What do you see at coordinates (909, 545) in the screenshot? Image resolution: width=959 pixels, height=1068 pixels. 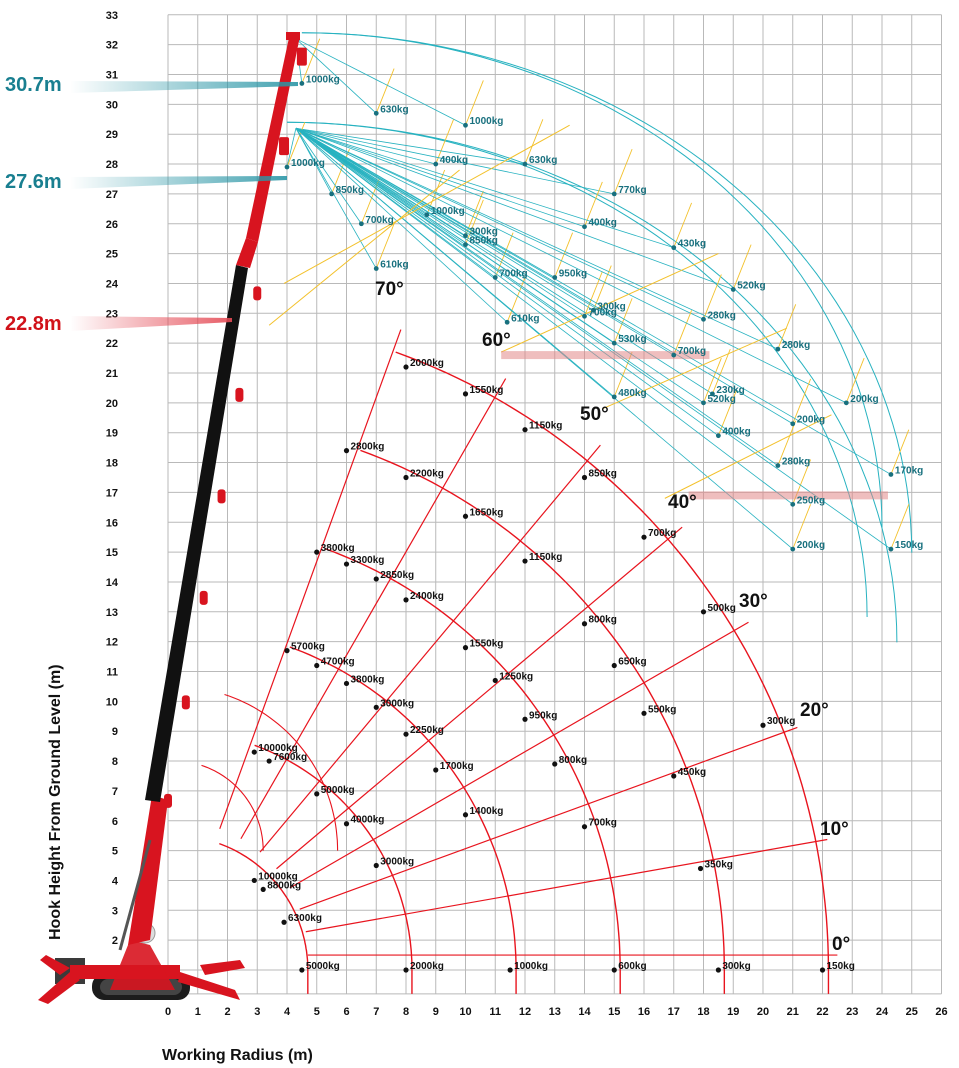 I see `jib-load-label: 150kg` at bounding box center [909, 545].